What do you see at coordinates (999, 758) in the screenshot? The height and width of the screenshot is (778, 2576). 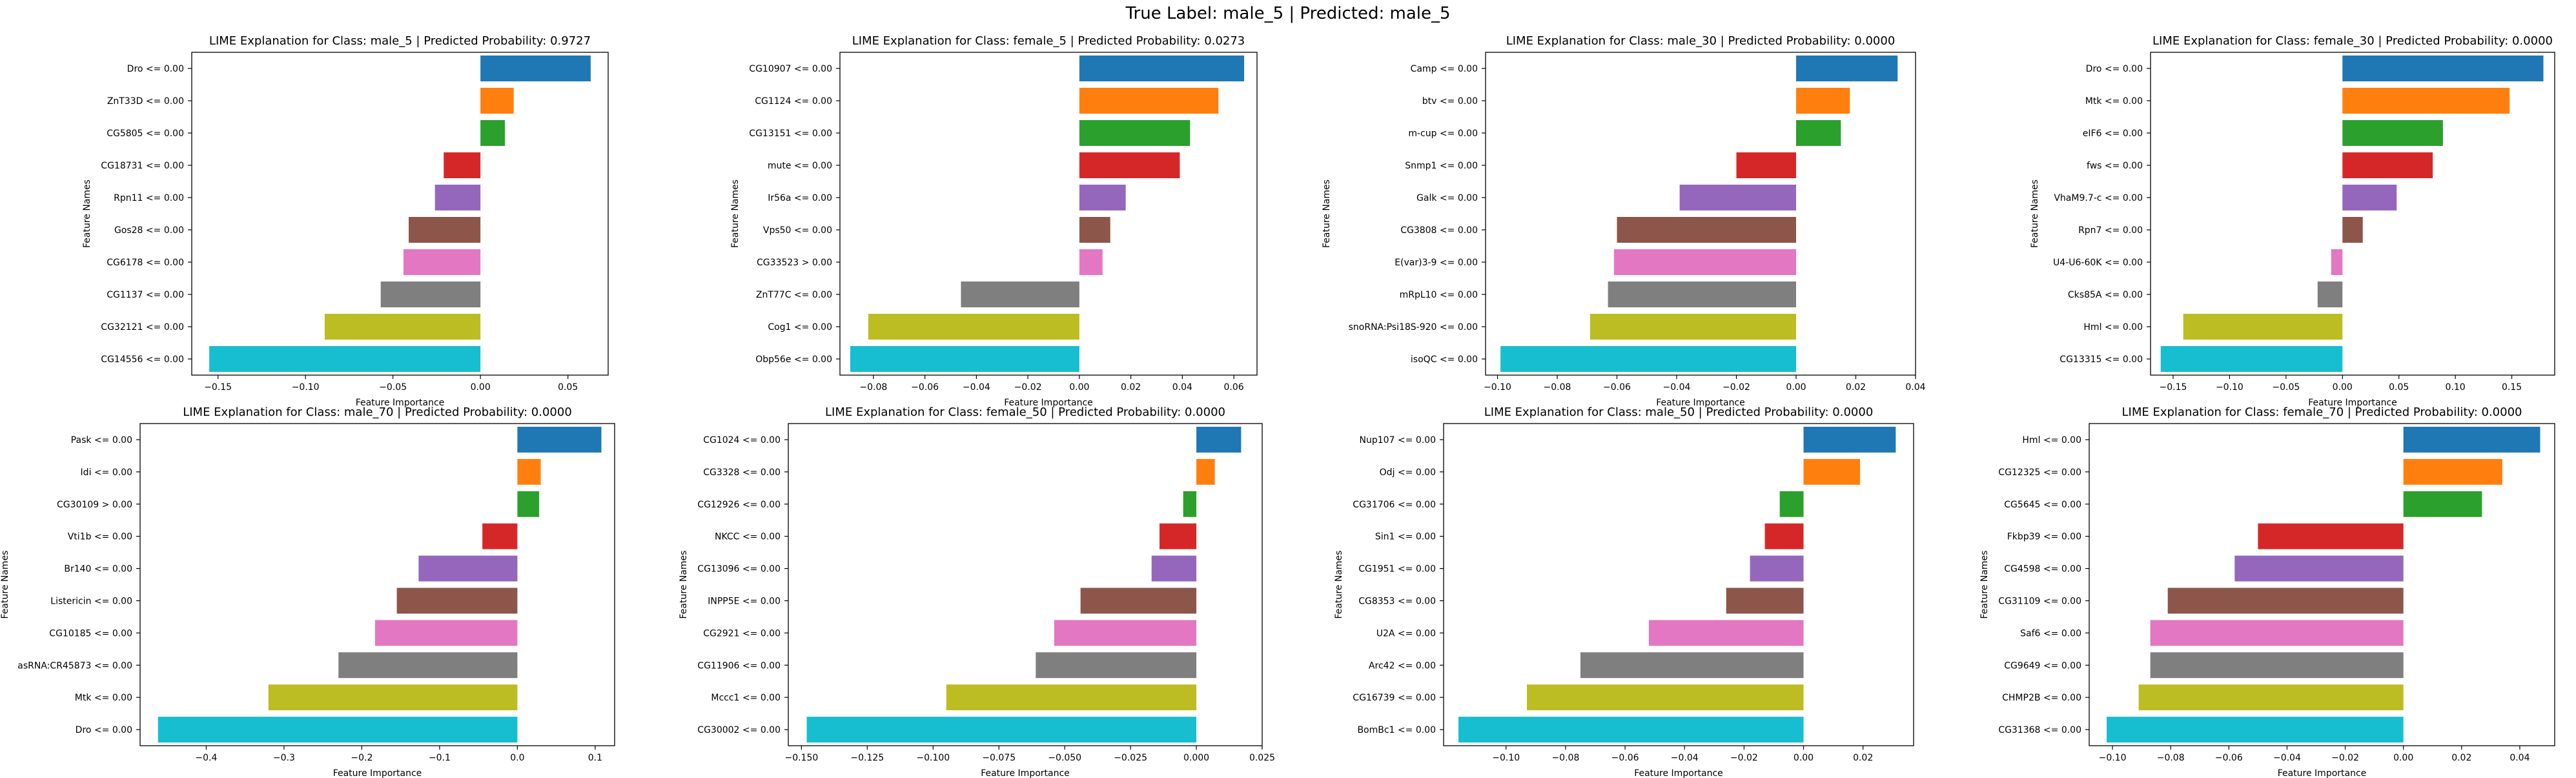 I see `x-tick-label: −0.075` at bounding box center [999, 758].